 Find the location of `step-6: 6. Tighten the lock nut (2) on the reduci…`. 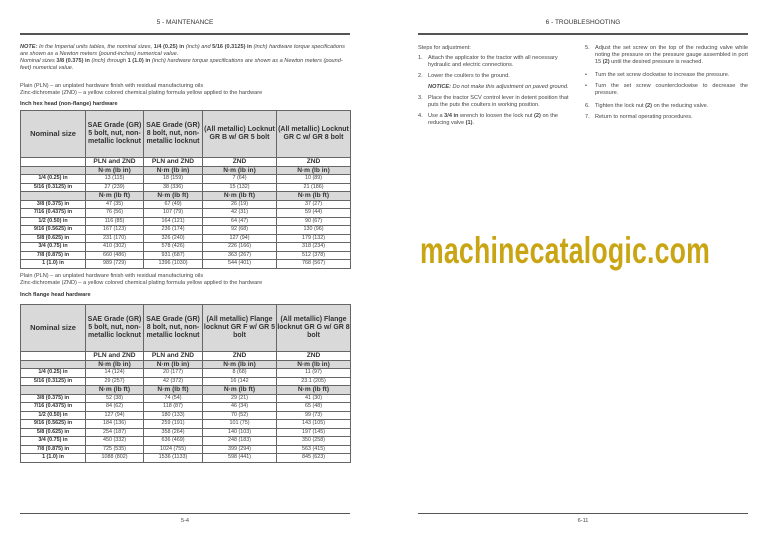

step-6: 6. Tighten the lock nut (2) on the reduci… is located at coordinates (647, 106).